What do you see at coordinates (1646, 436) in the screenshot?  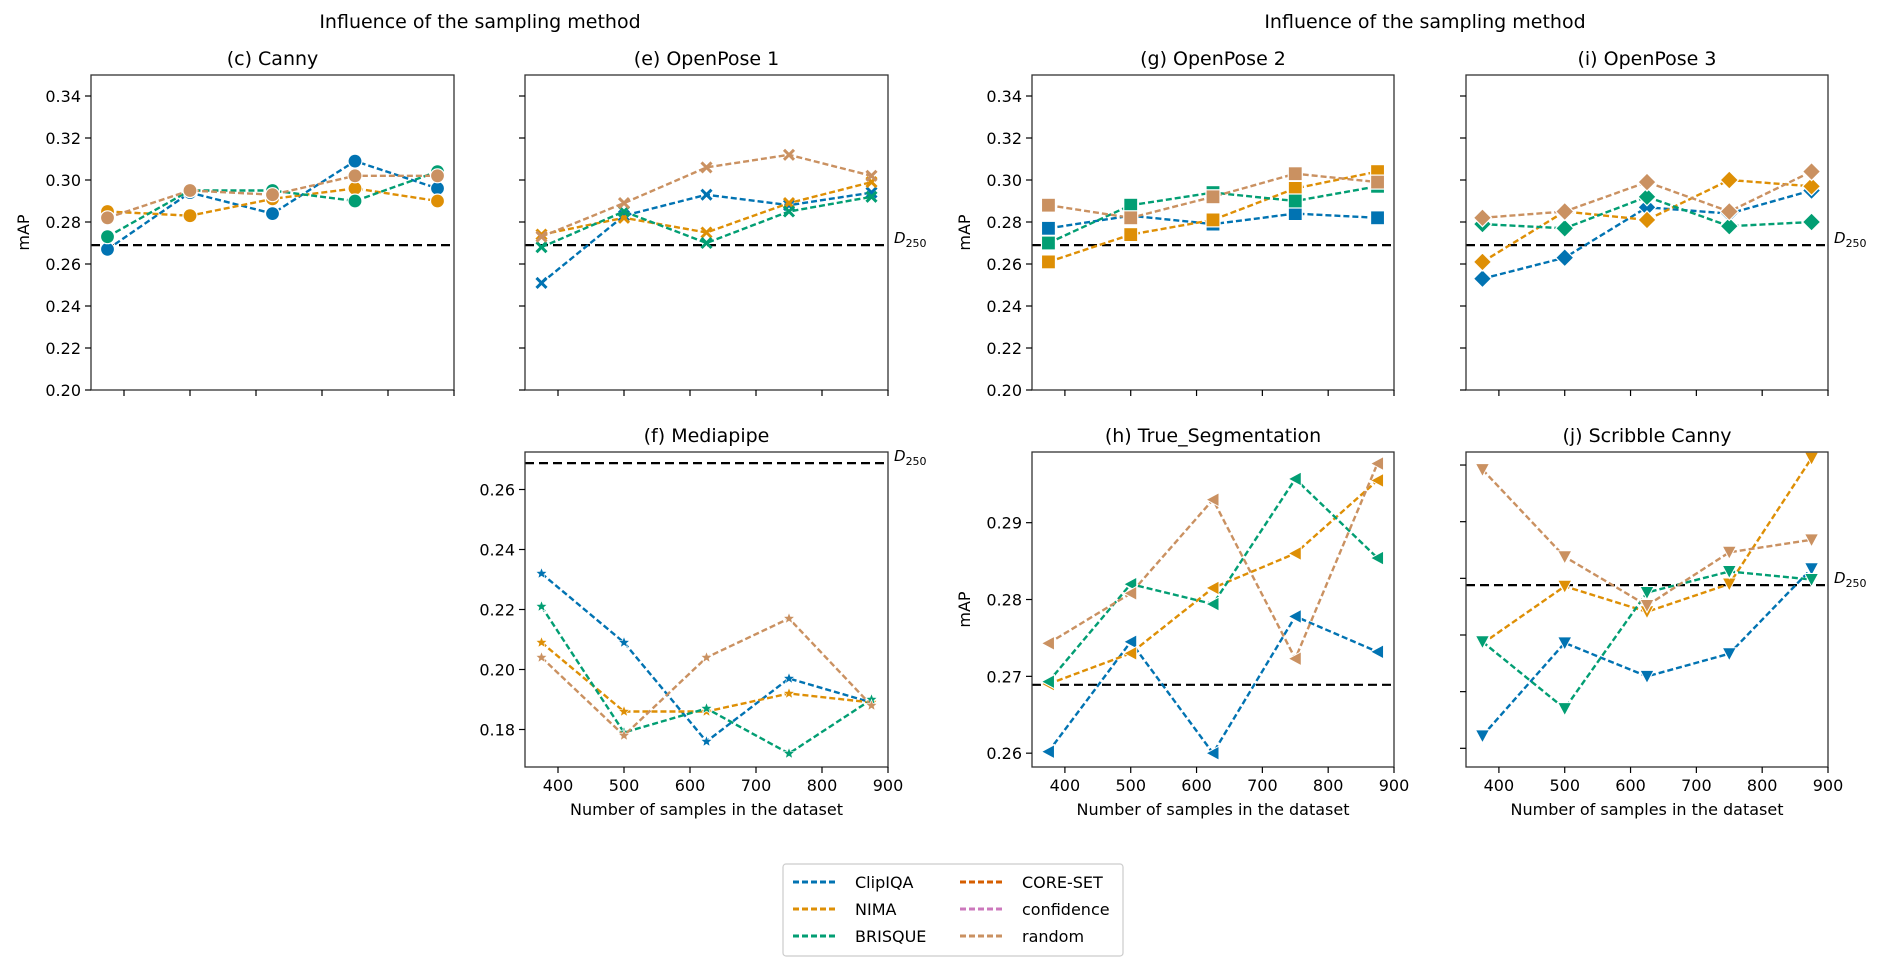 I see `panel-title: (j) Scribble Canny` at bounding box center [1646, 436].